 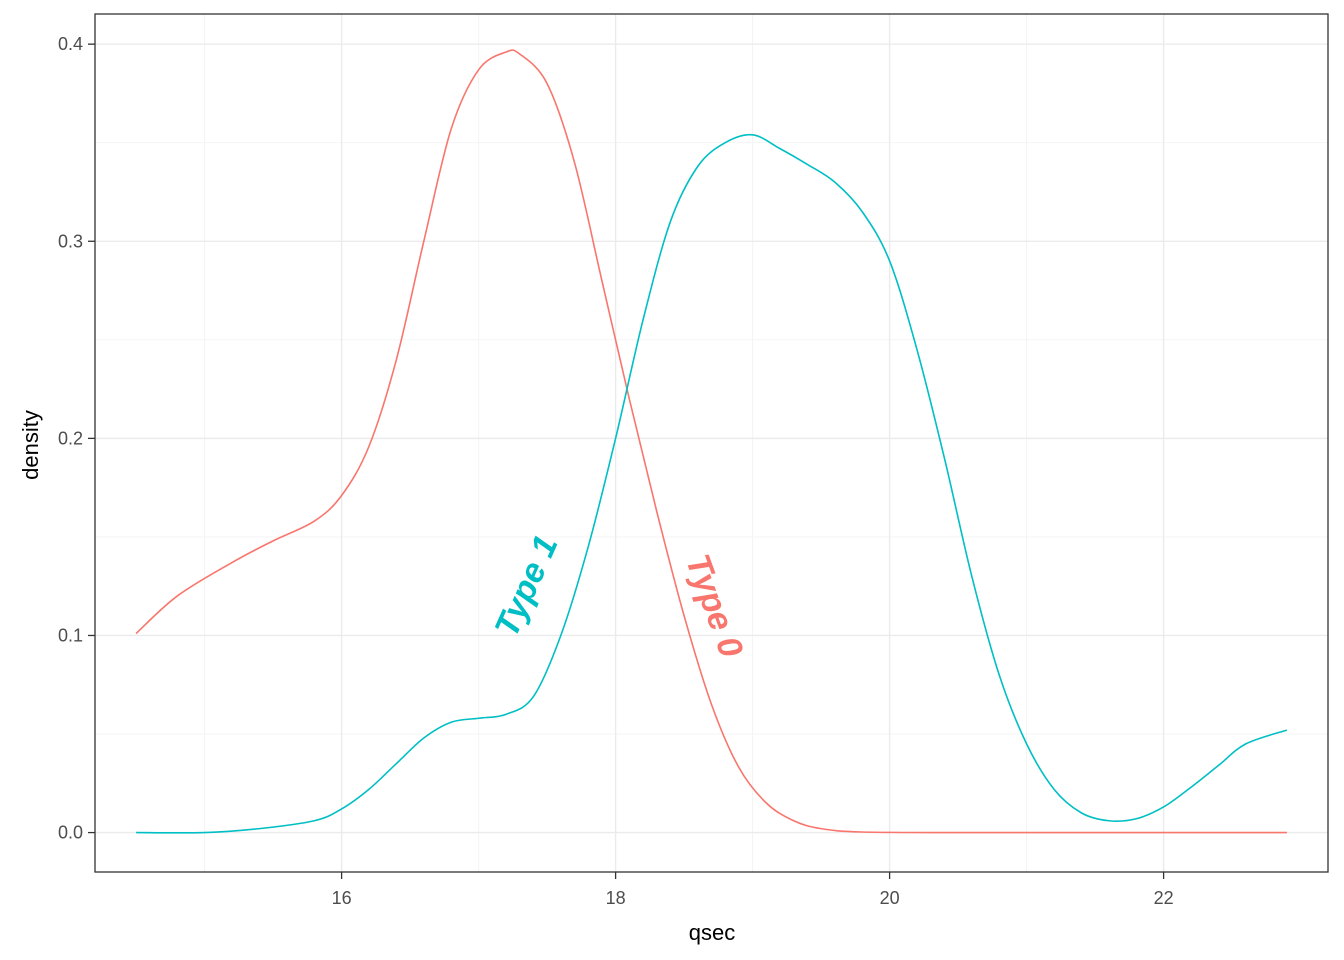 What do you see at coordinates (616, 898) in the screenshot?
I see `x-tick-label: 18` at bounding box center [616, 898].